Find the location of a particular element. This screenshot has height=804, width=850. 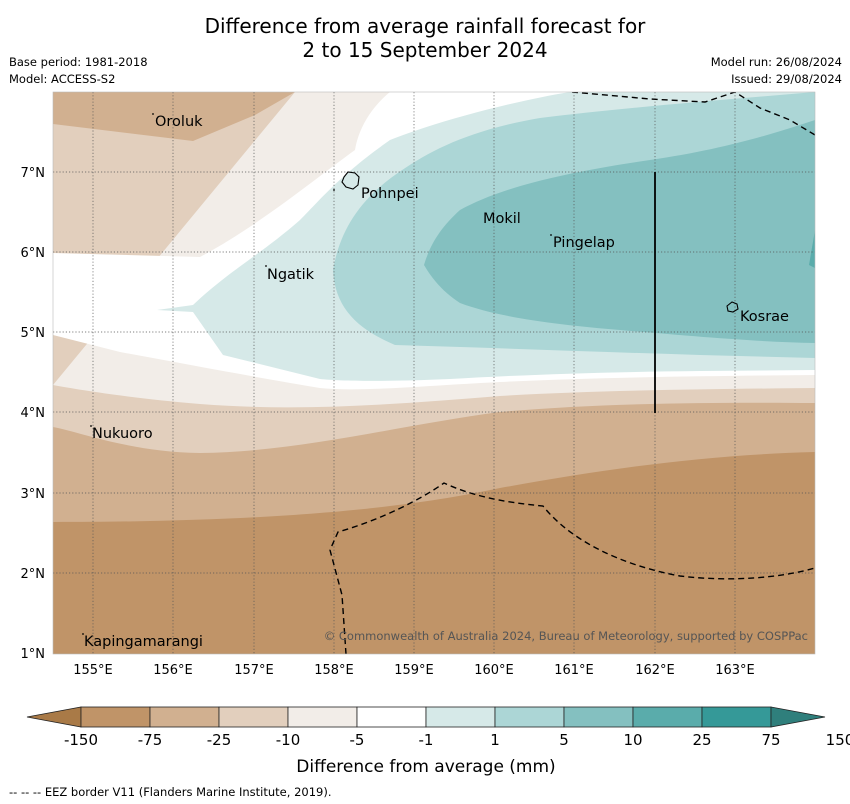

colorbar-segments is located at coordinates (426, 717).